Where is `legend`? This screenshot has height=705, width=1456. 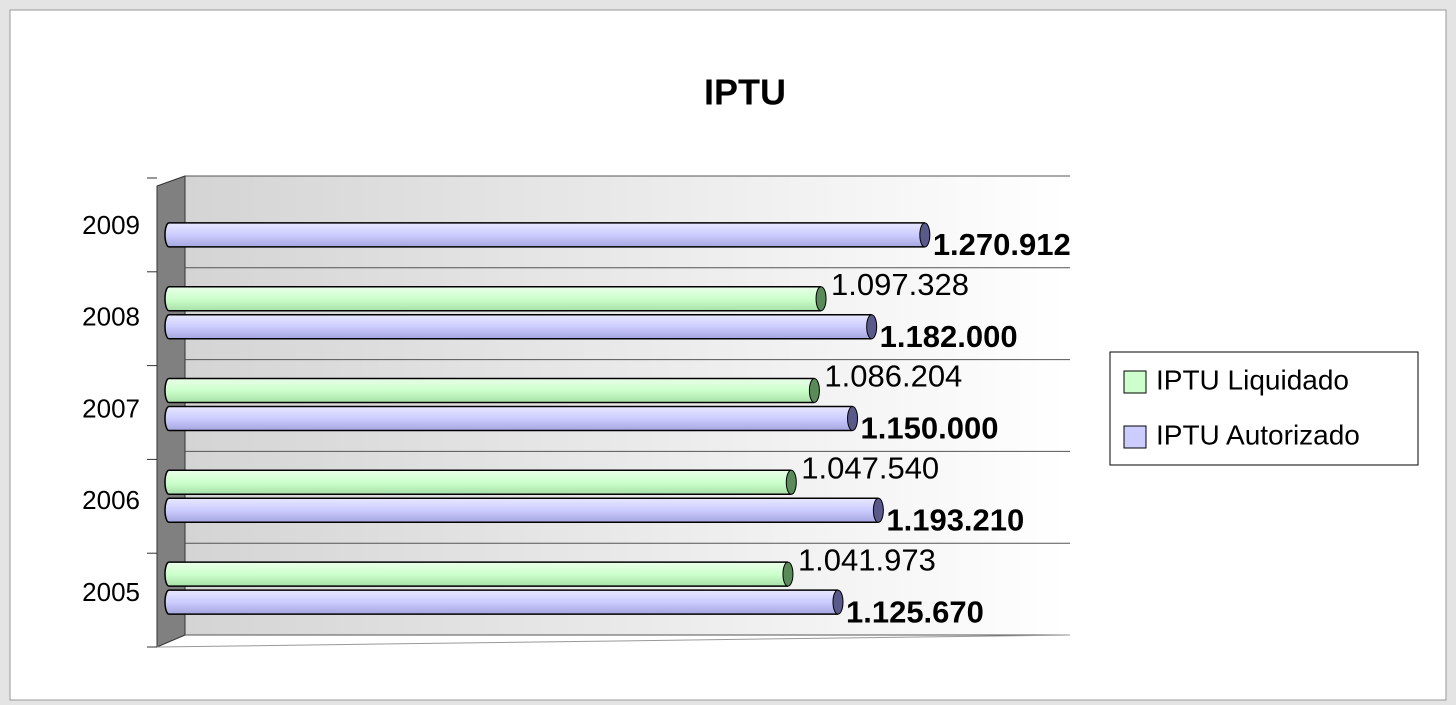 legend is located at coordinates (1264, 408).